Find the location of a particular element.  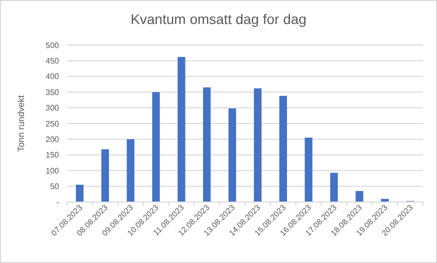

y-tick-label: - is located at coordinates (58, 202).